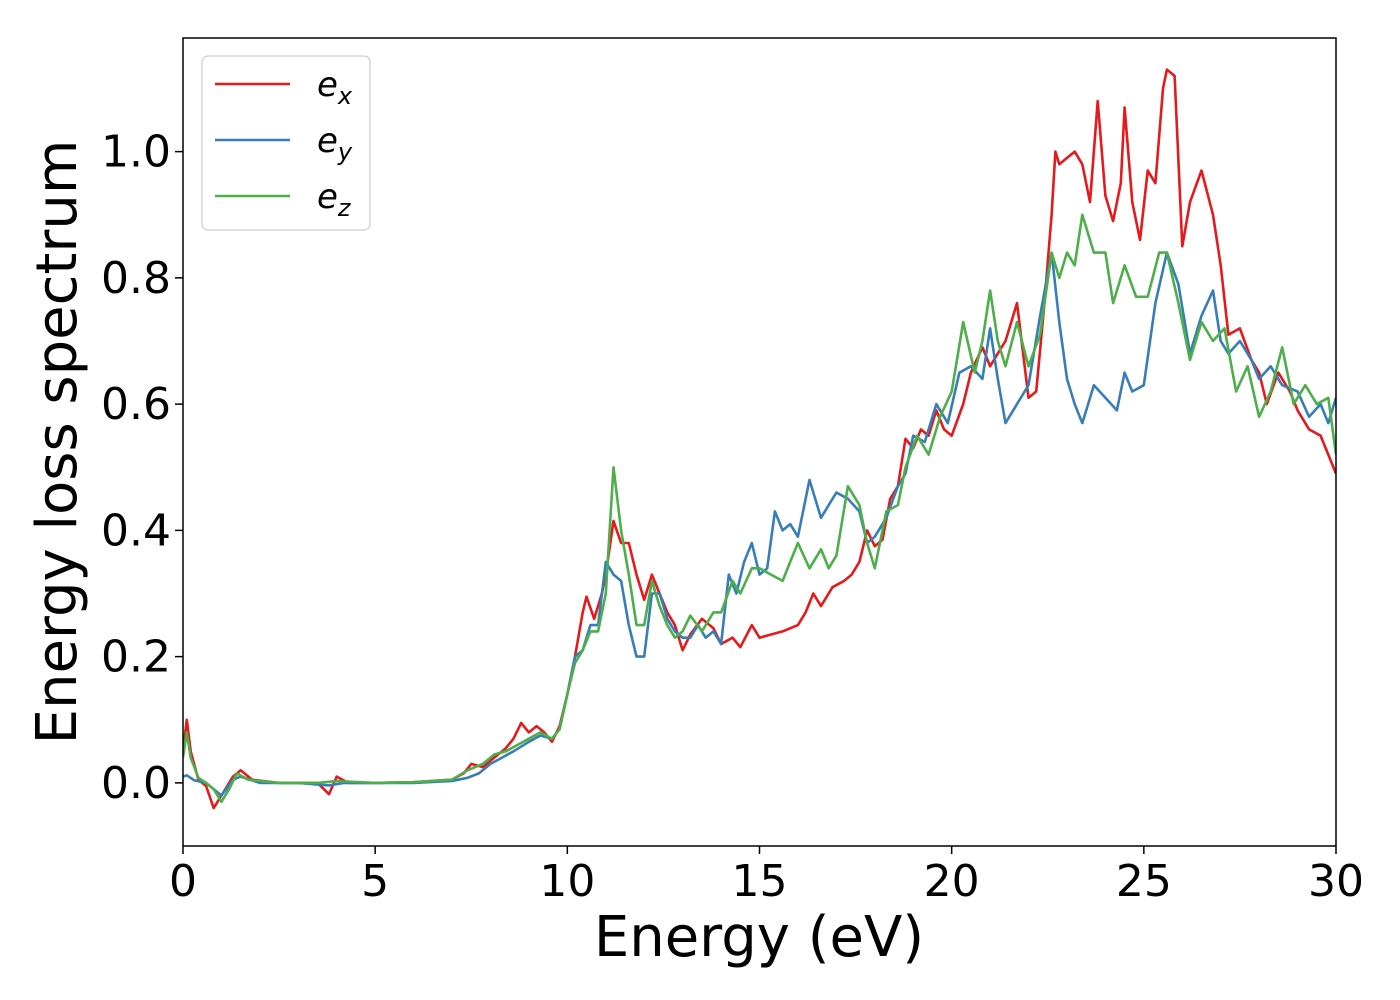  Describe the element at coordinates (334, 199) in the screenshot. I see `legend-label-z: ez` at that location.